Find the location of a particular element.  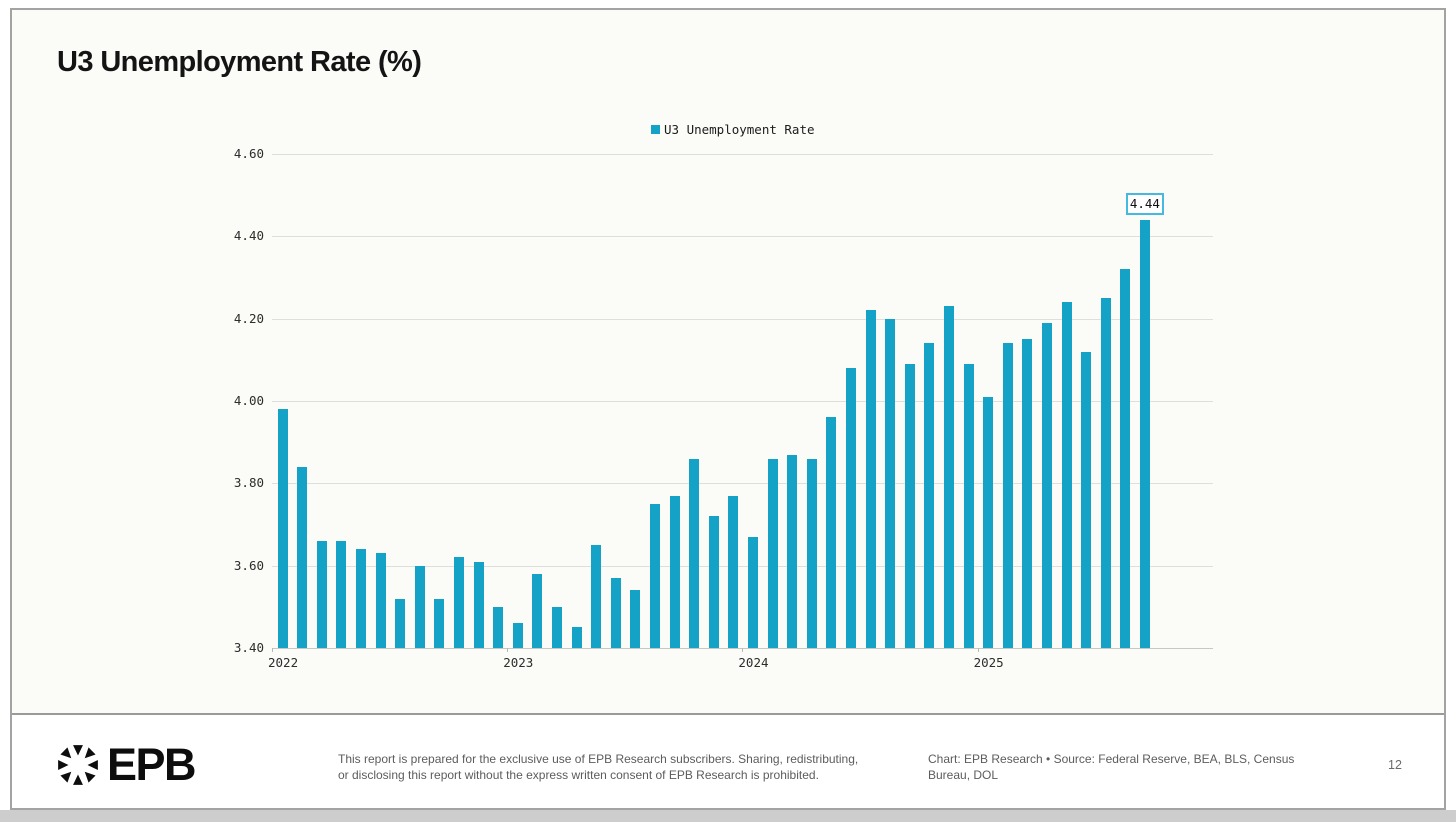

y-axis-label-4.60: 4.60 is located at coordinates (248, 153).